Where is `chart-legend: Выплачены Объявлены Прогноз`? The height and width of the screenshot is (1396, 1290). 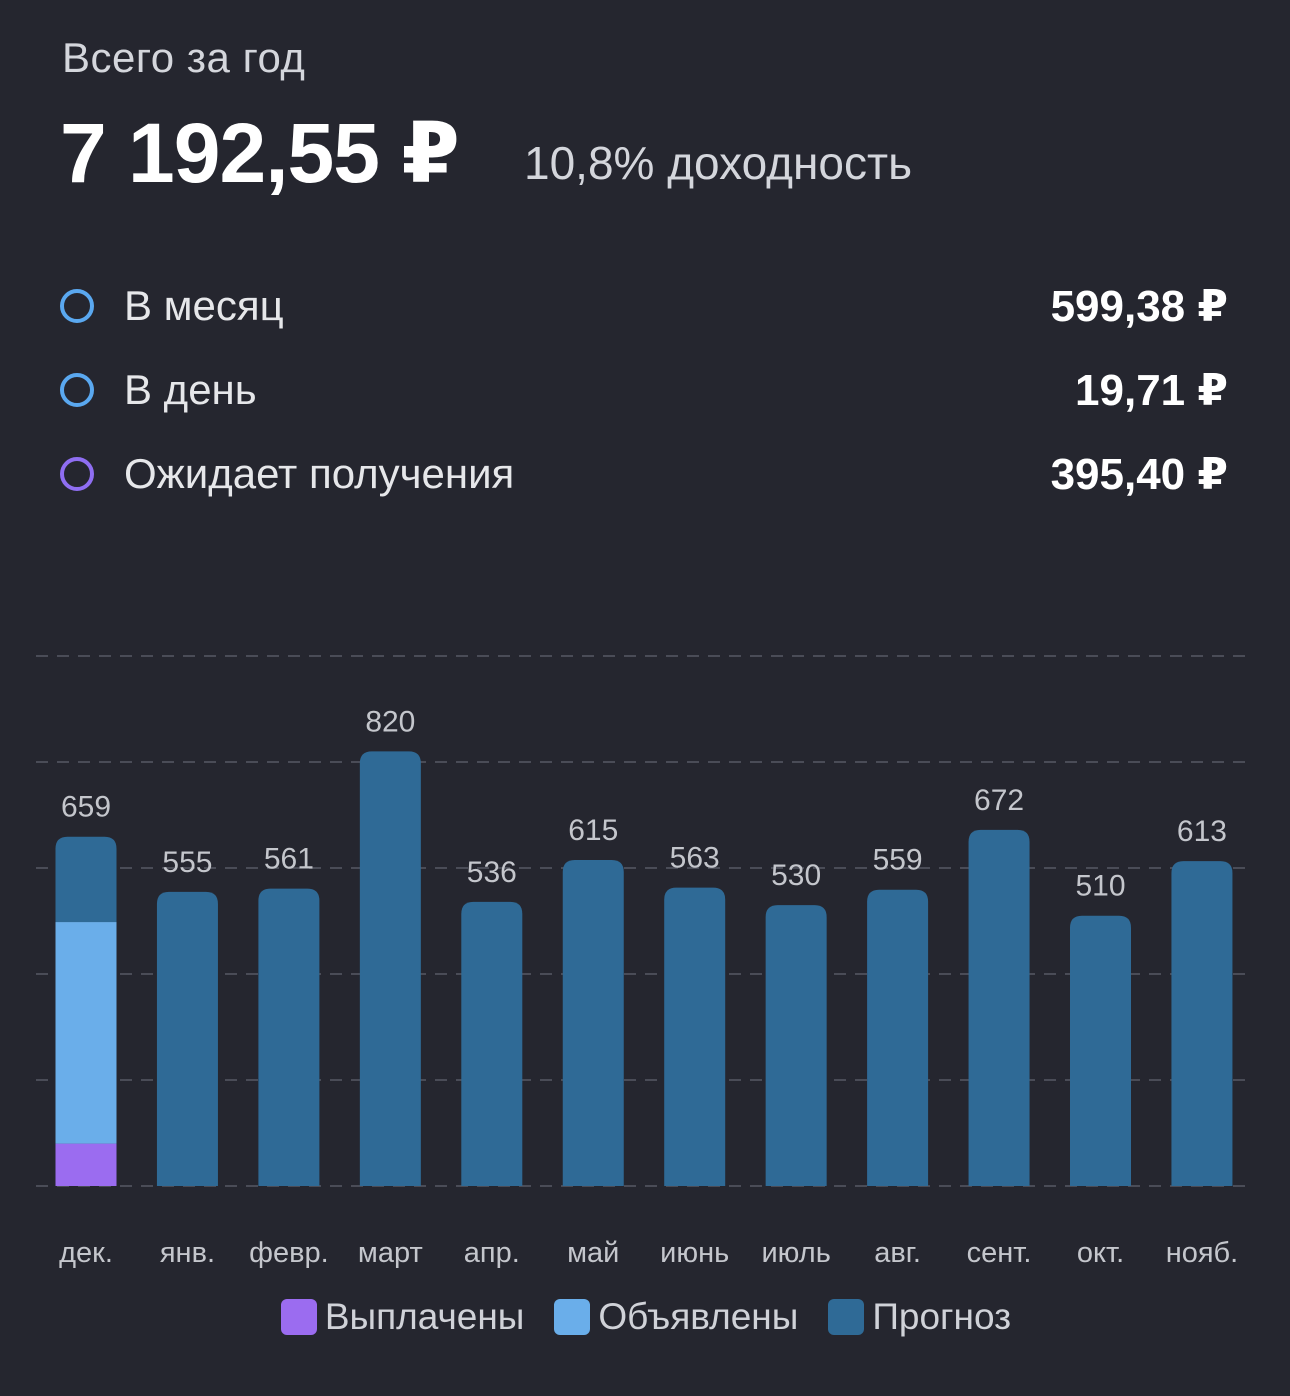
chart-legend: Выплачены Объявлены Прогноз is located at coordinates (645, 1317).